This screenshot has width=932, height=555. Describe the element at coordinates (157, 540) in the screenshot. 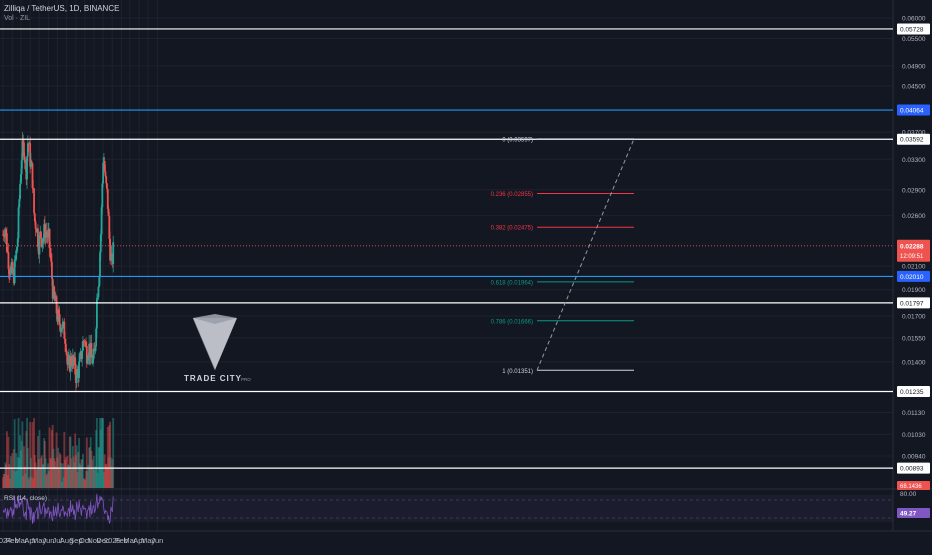

I see `x-axis-tick-label: Jun` at that location.